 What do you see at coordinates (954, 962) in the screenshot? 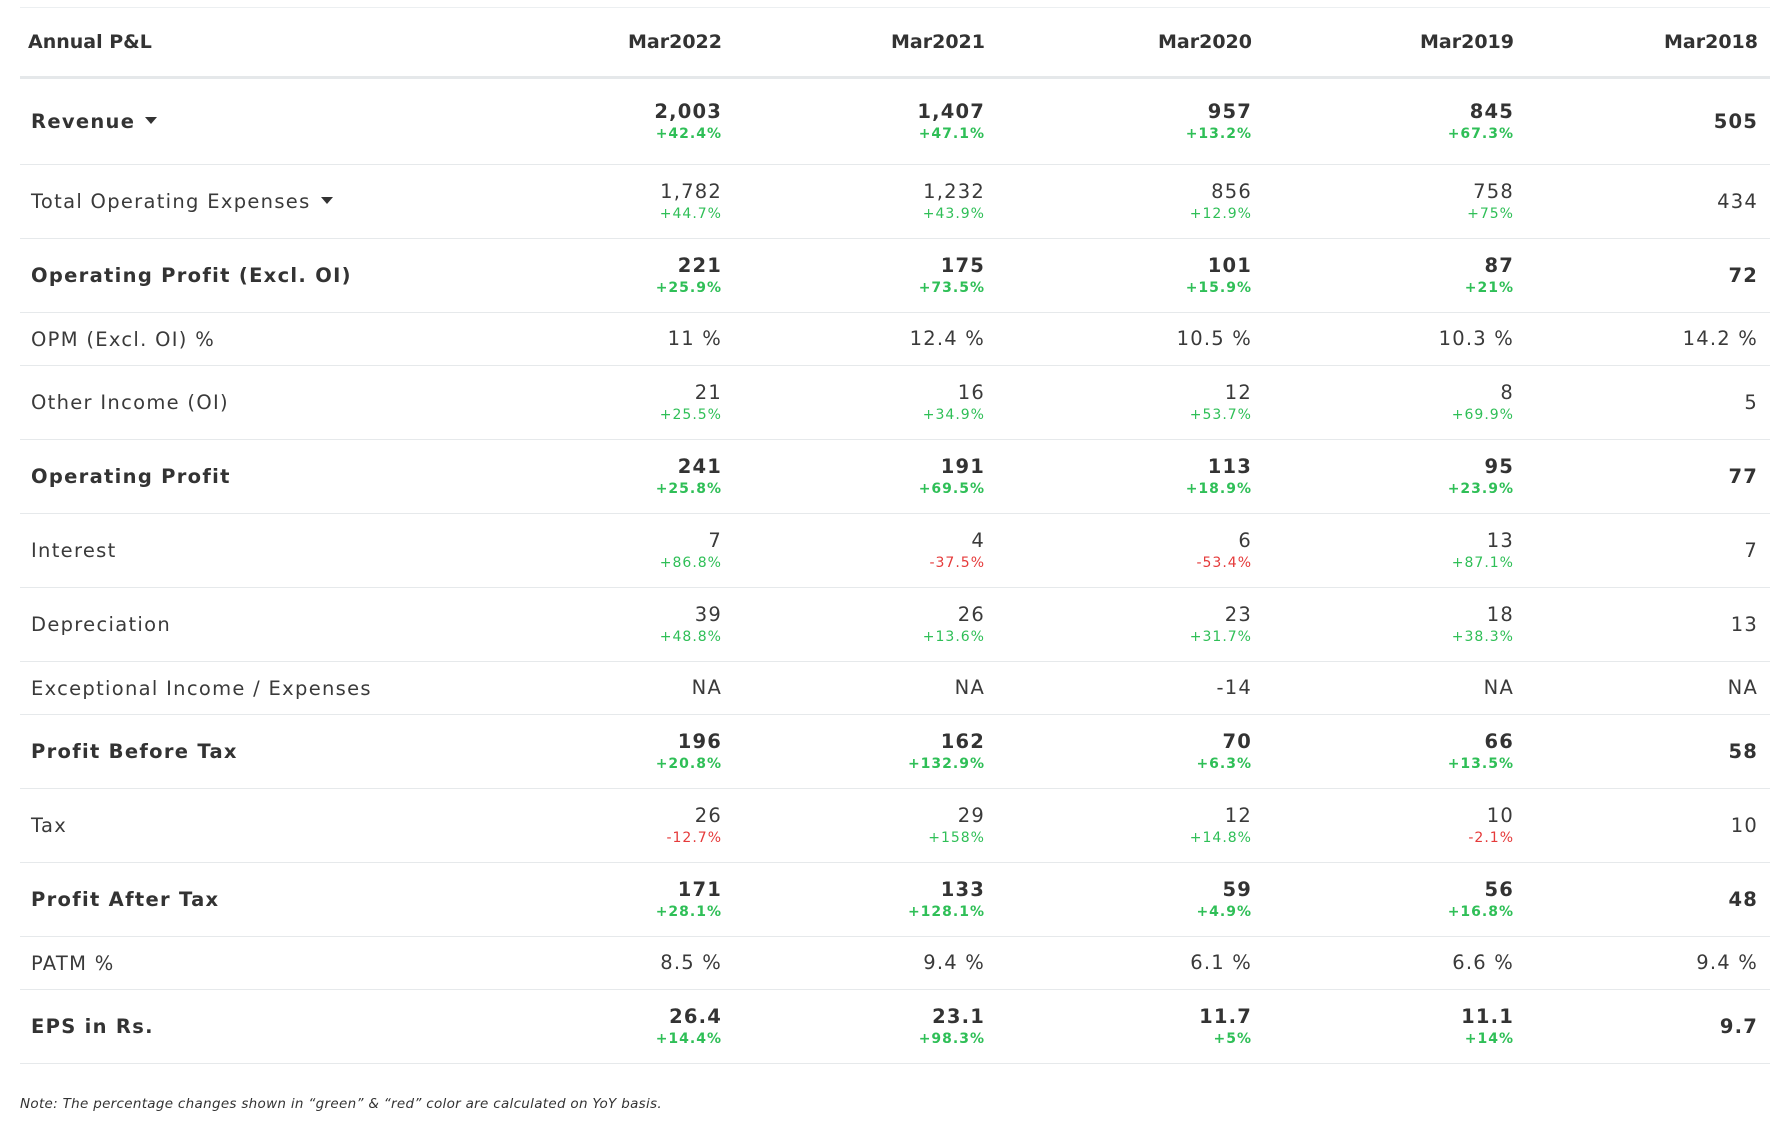
I see `cell-value: 9.4 %` at bounding box center [954, 962].